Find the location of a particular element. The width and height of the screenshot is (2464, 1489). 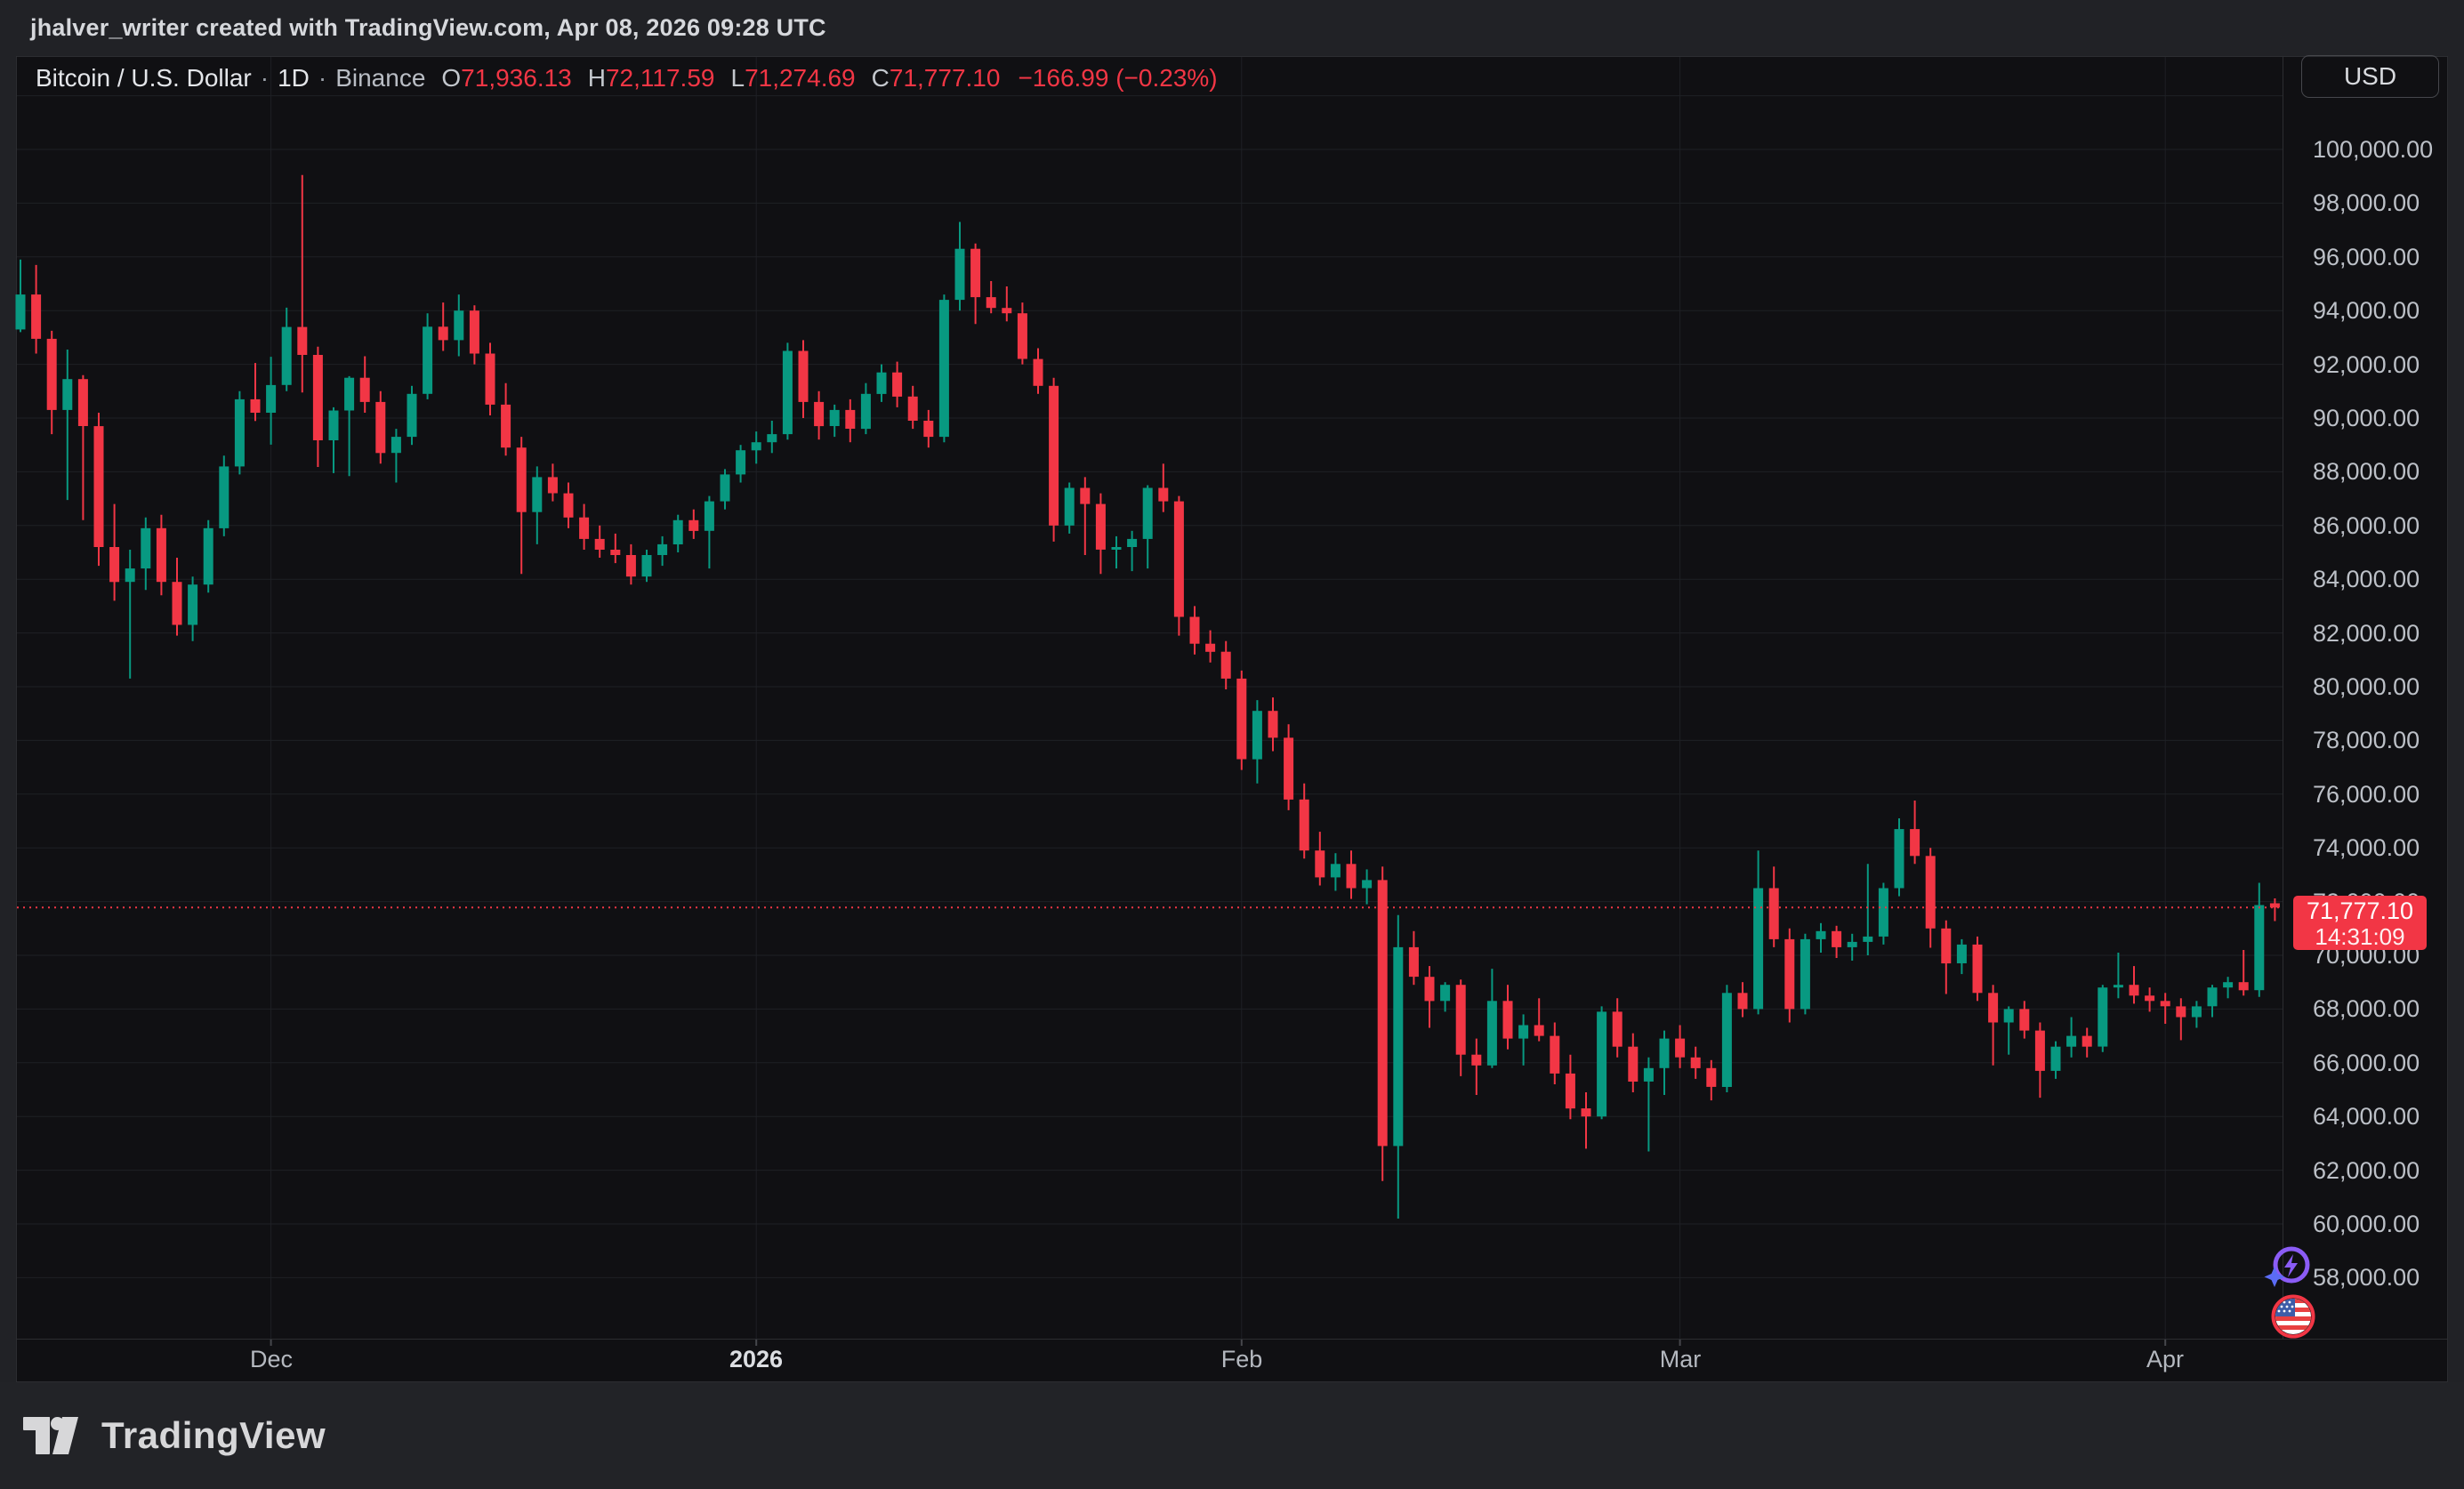

current-price-value: 71,777.10 is located at coordinates (2360, 910).